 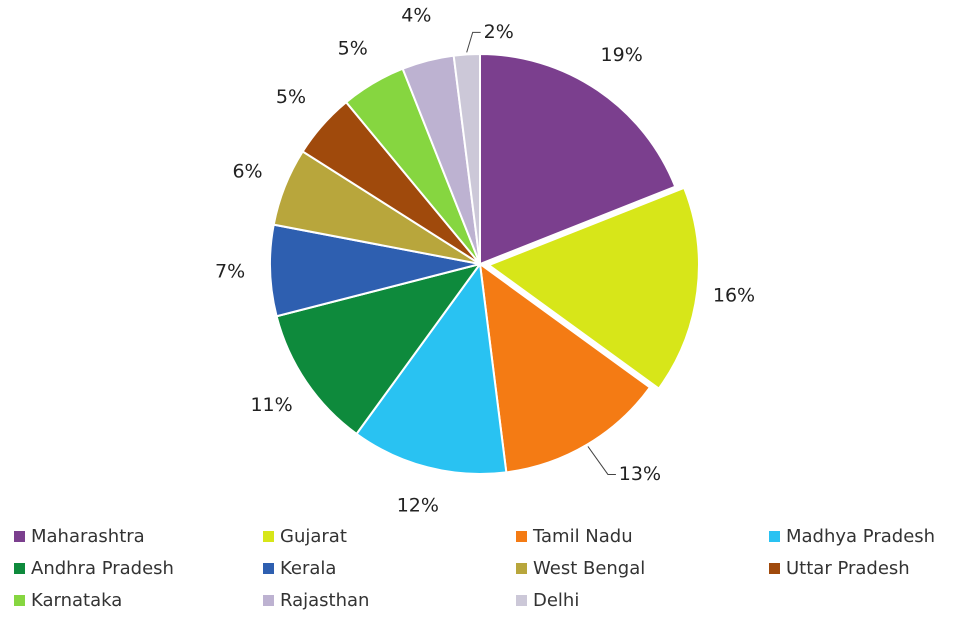 I want to click on legend-item-west-bengal: West Bengal, so click(x=580, y=568).